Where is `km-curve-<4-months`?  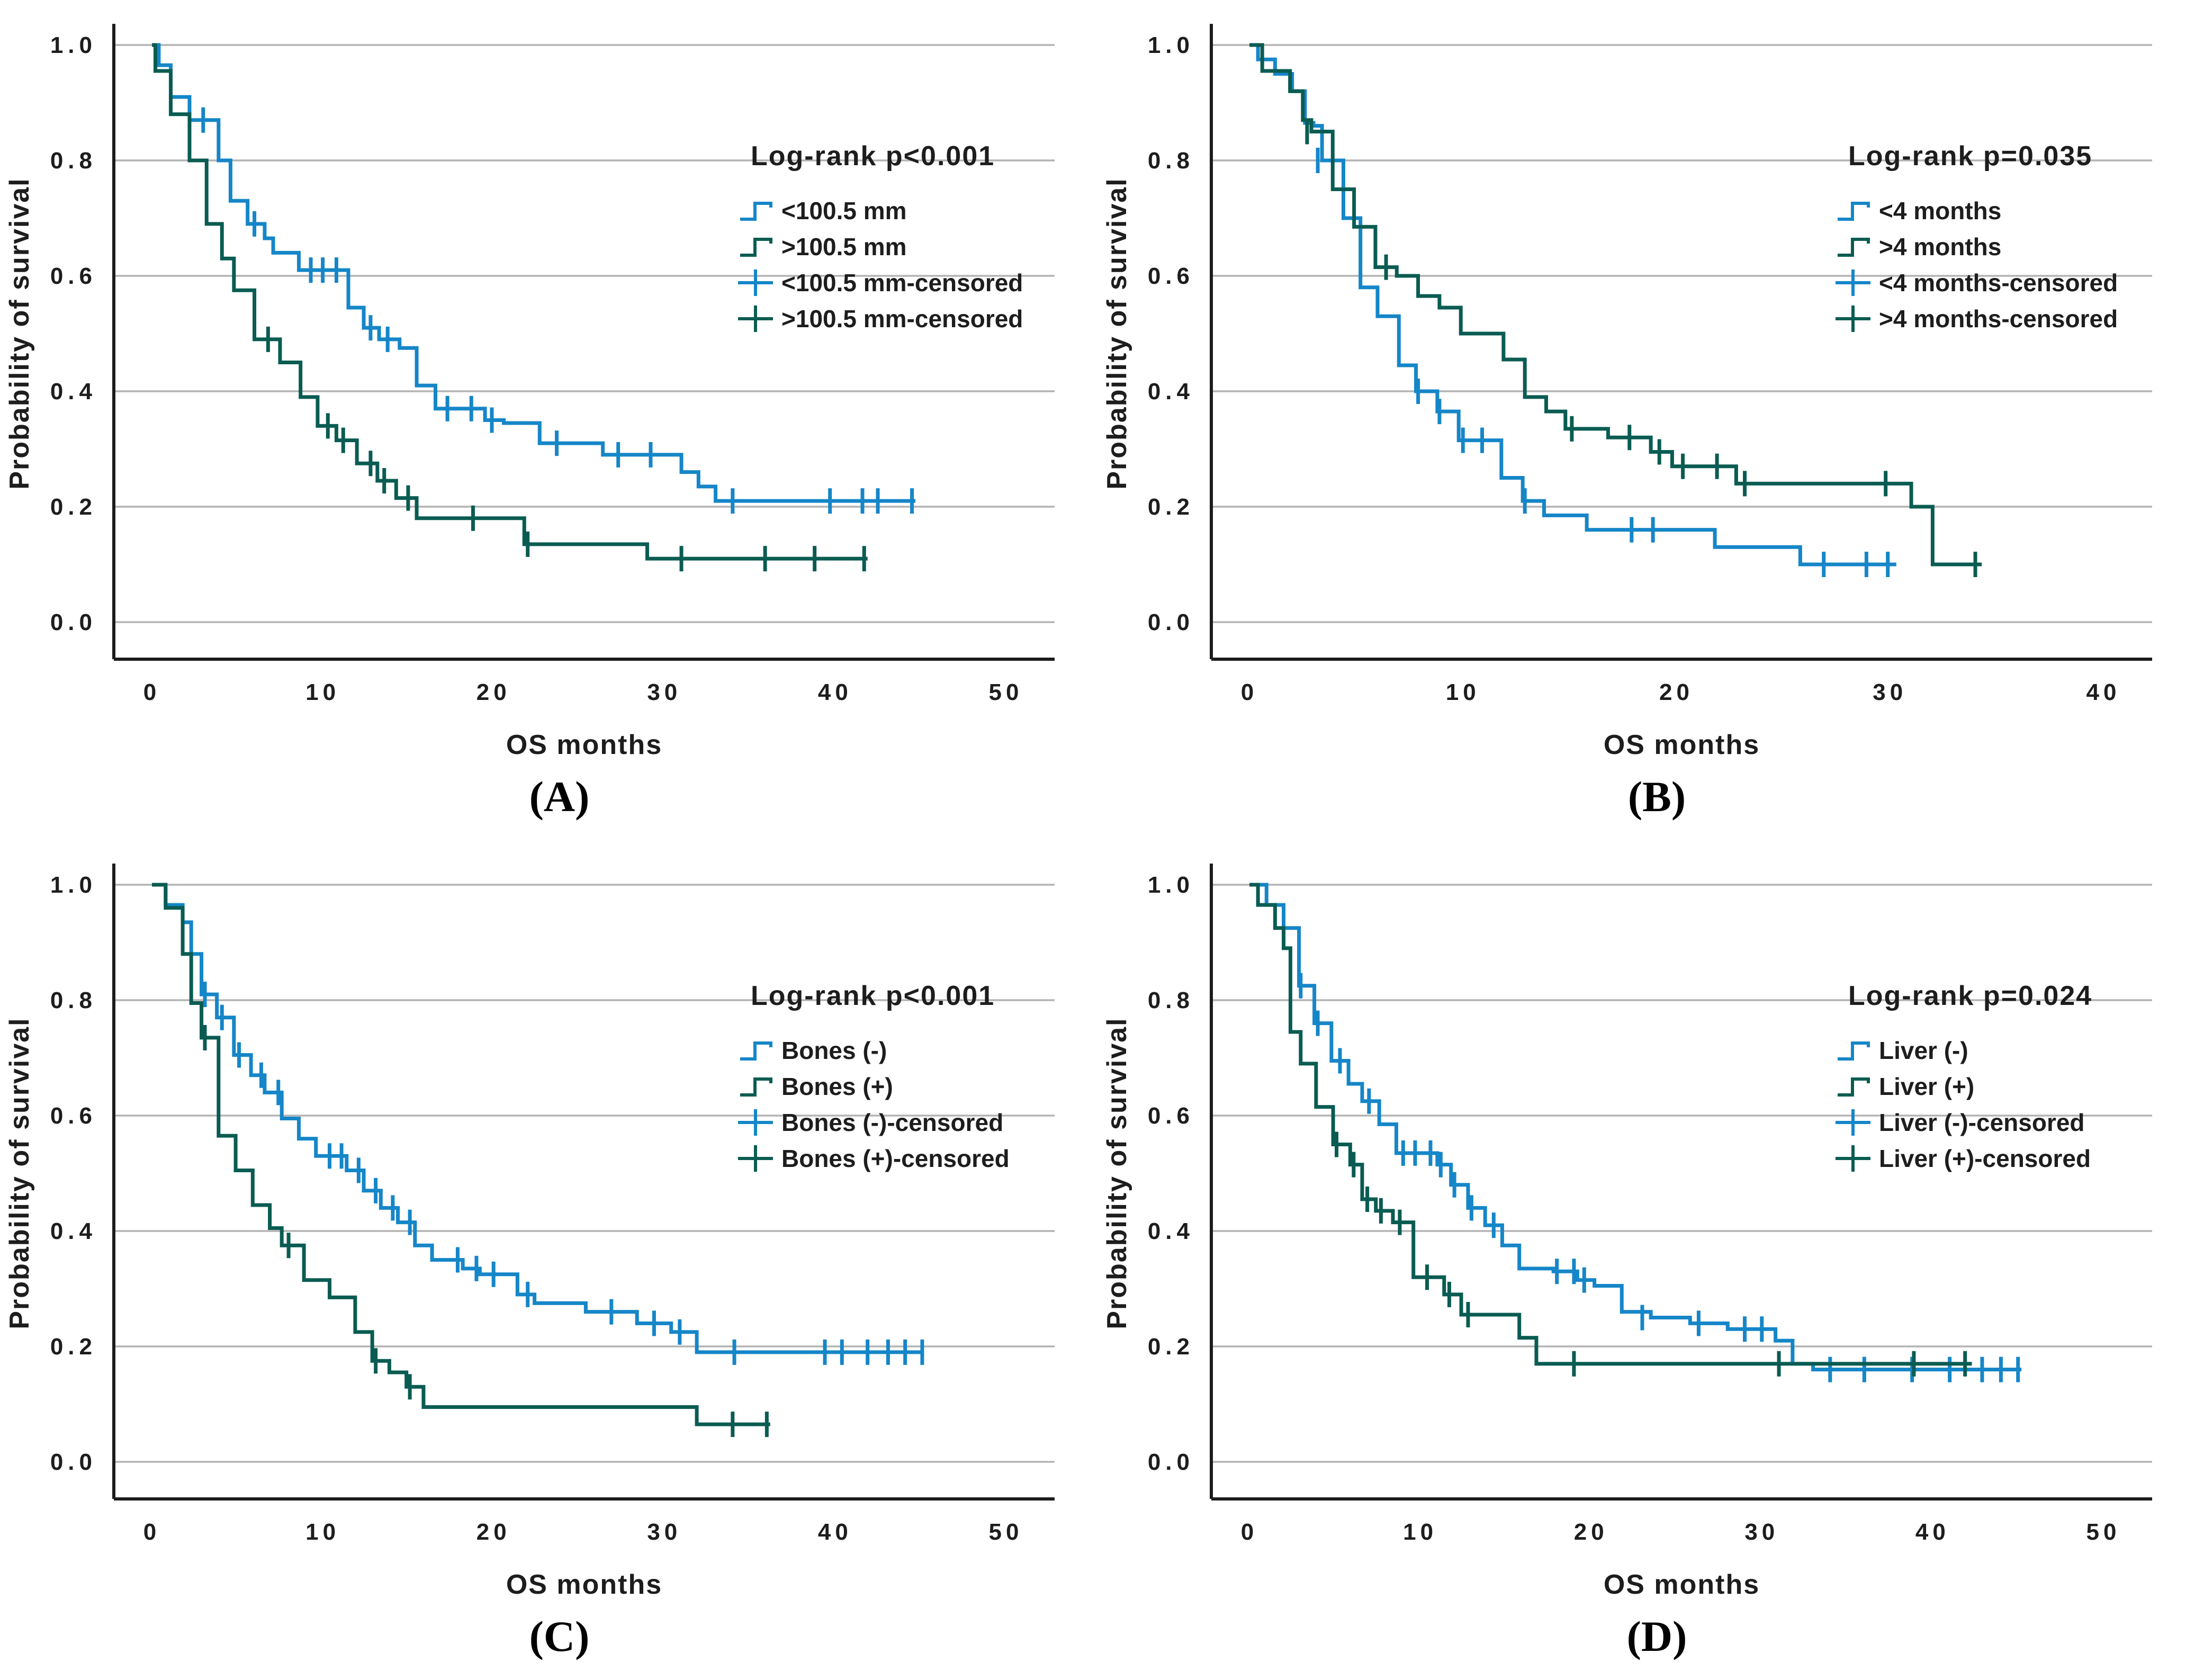
km-curve-<4-months is located at coordinates (1573, 305).